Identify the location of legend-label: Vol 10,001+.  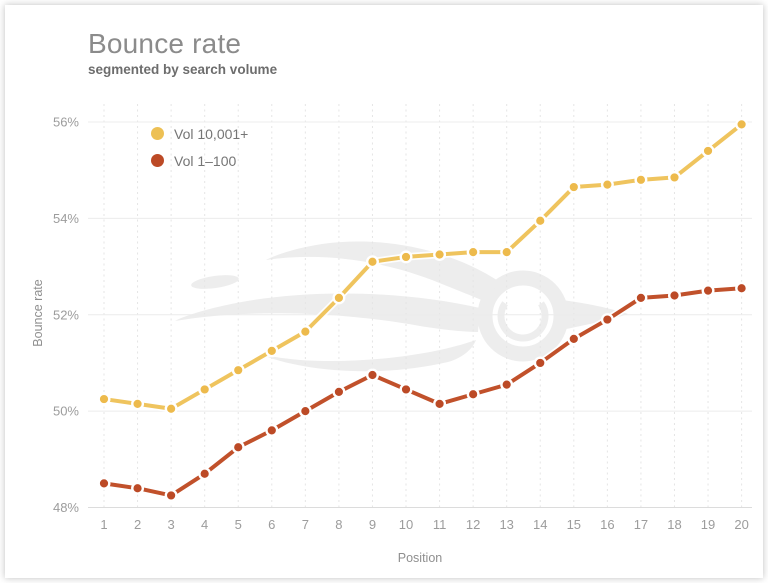
(211, 133).